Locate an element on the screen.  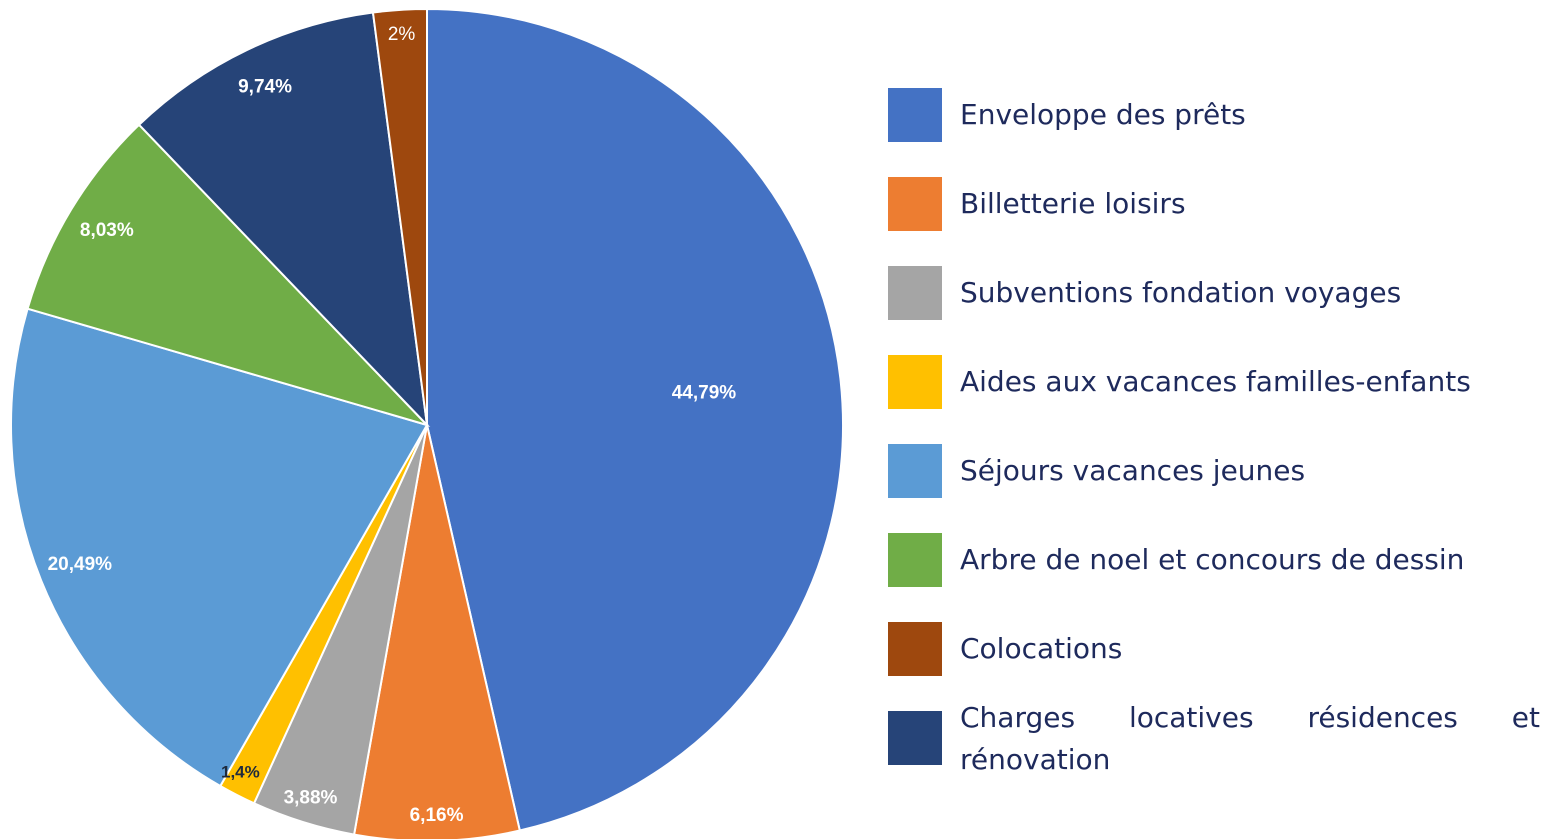
legend-label: Subventions fondation voyages is located at coordinates (1181, 292).